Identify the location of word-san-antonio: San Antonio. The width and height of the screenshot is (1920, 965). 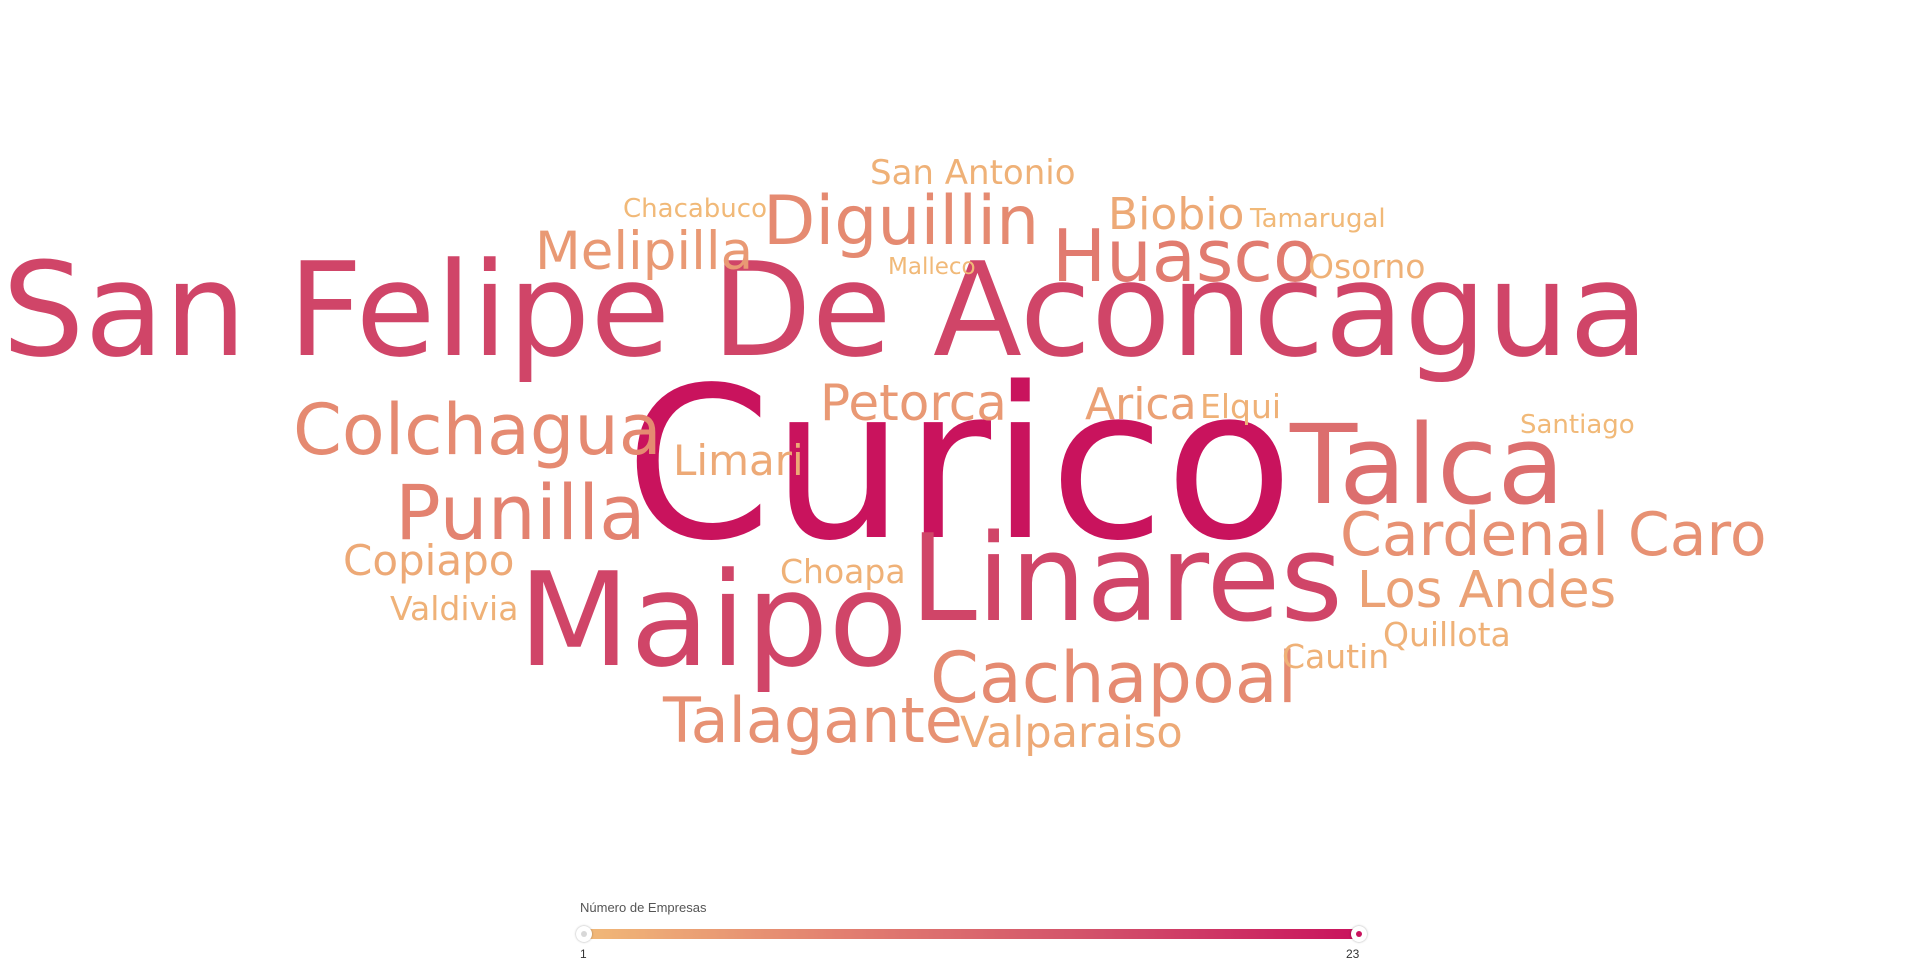
(973, 173).